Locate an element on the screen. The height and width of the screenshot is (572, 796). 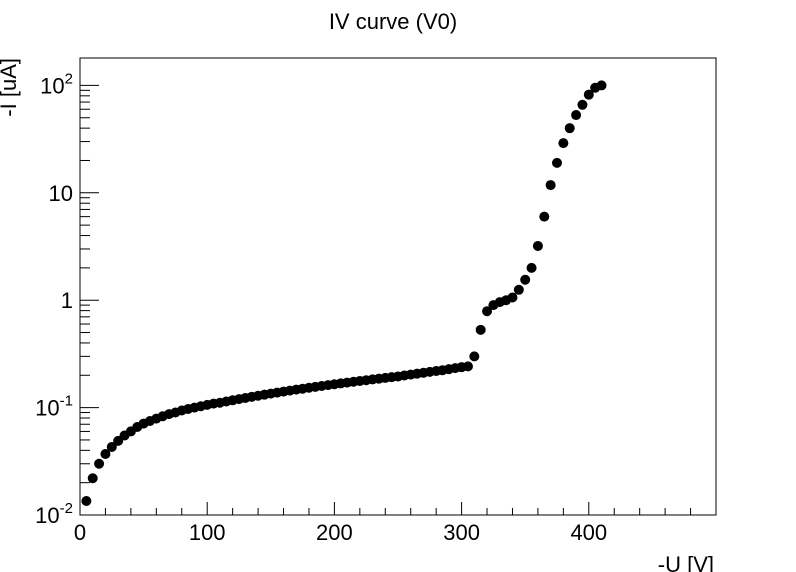
x-axis-ticks is located at coordinates (385, 508).